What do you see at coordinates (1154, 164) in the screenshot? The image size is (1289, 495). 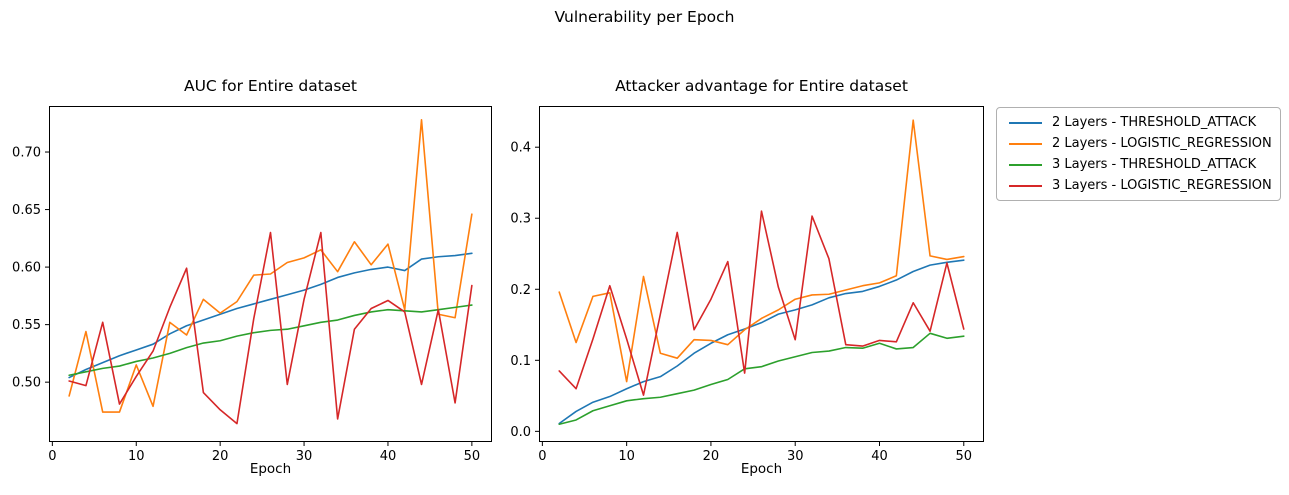 I see `legend-label: 3 Layers - THRESHOLD_ATTACK` at bounding box center [1154, 164].